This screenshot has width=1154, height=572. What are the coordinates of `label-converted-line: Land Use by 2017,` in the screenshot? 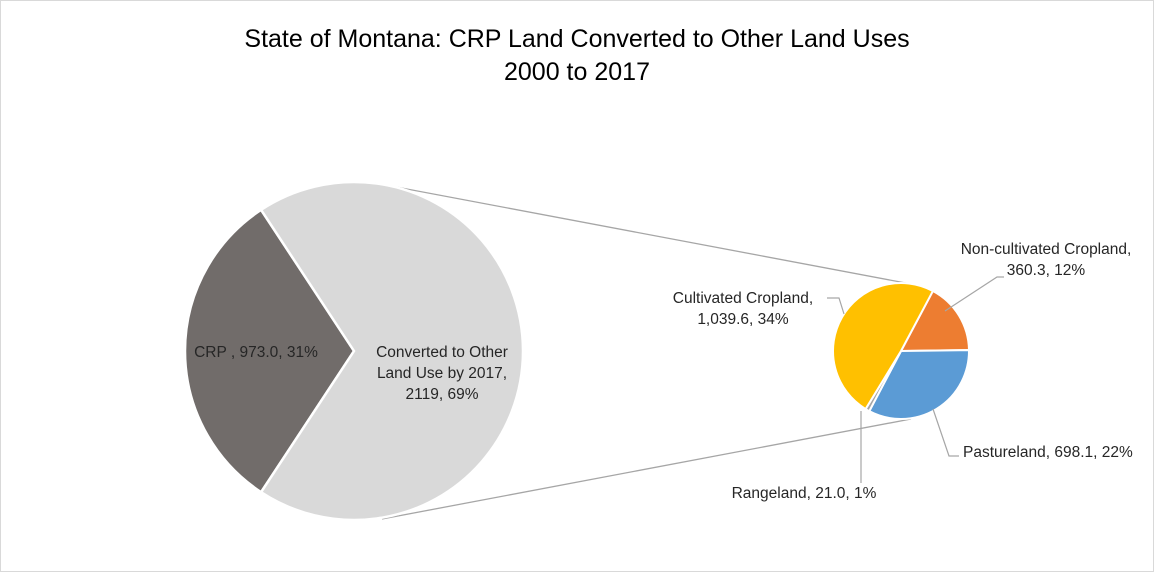 It's located at (442, 373).